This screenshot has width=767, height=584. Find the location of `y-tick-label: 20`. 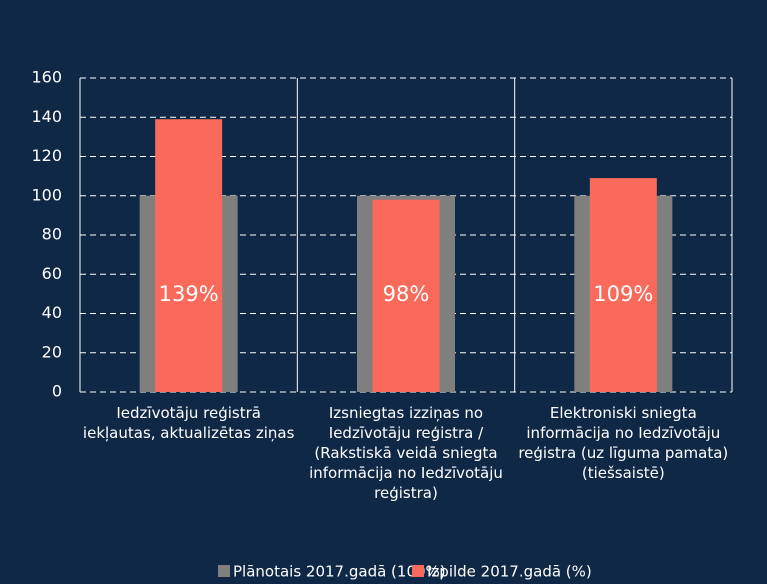

y-tick-label: 20 is located at coordinates (52, 351).